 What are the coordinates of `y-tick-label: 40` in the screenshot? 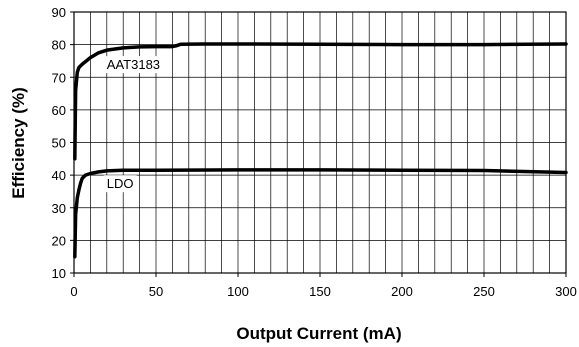 It's located at (59, 175).